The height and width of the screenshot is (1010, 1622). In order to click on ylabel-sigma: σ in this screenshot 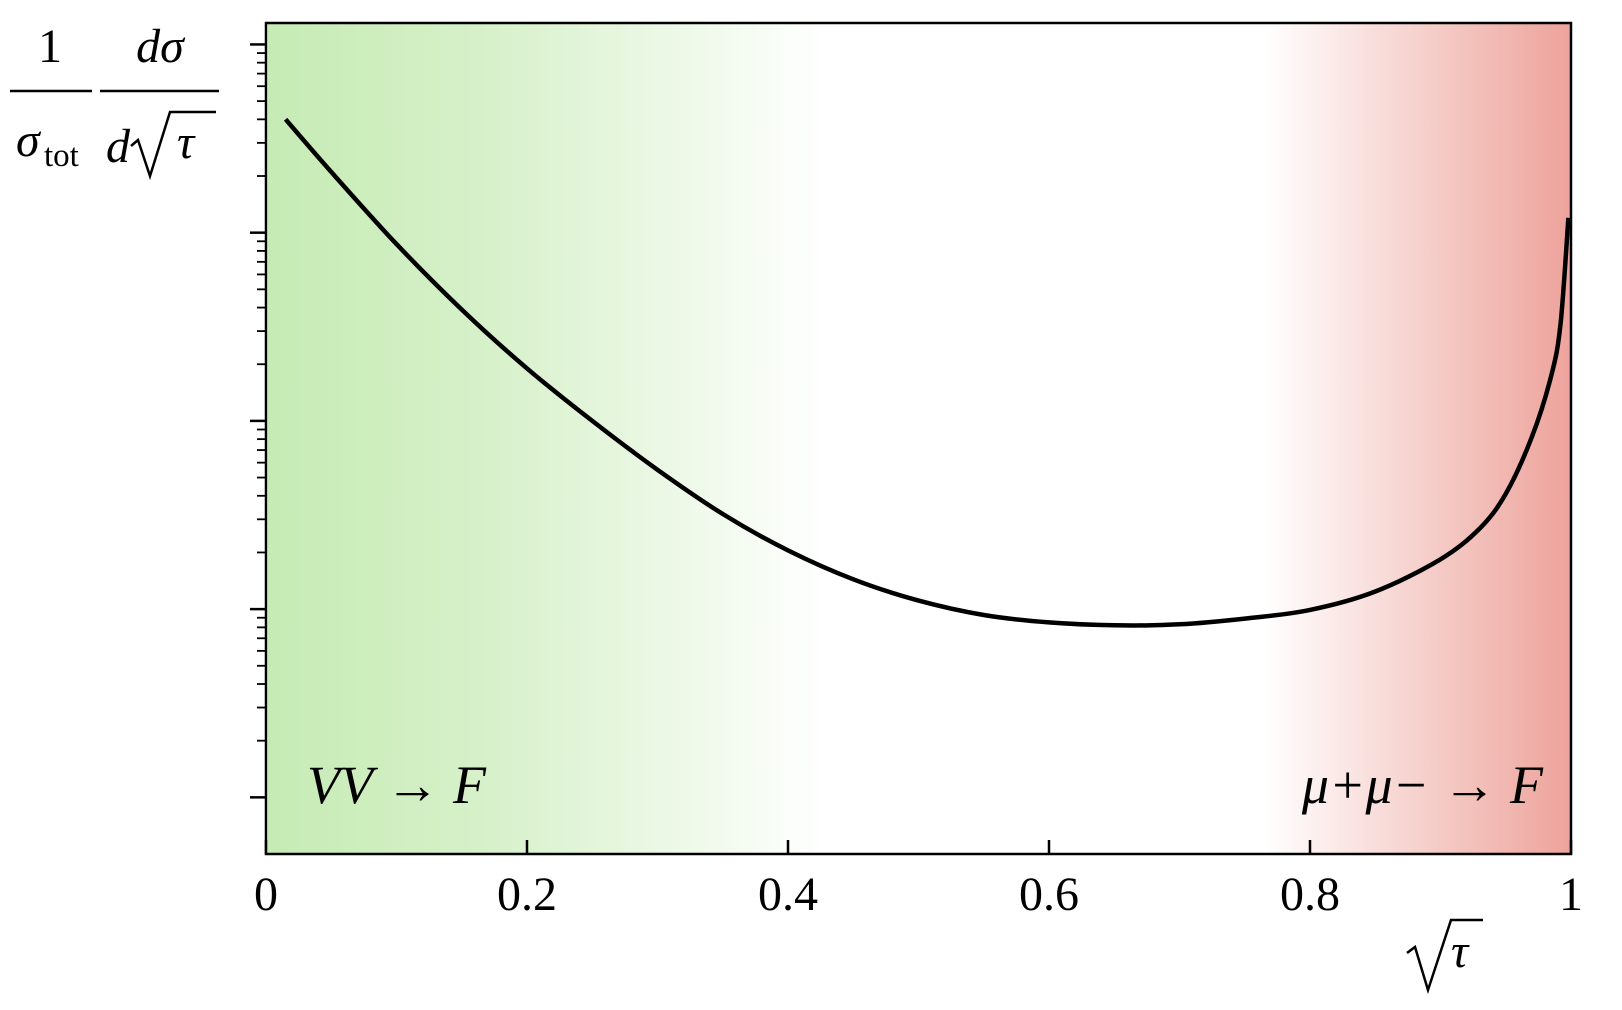, I will do `click(29, 140)`.